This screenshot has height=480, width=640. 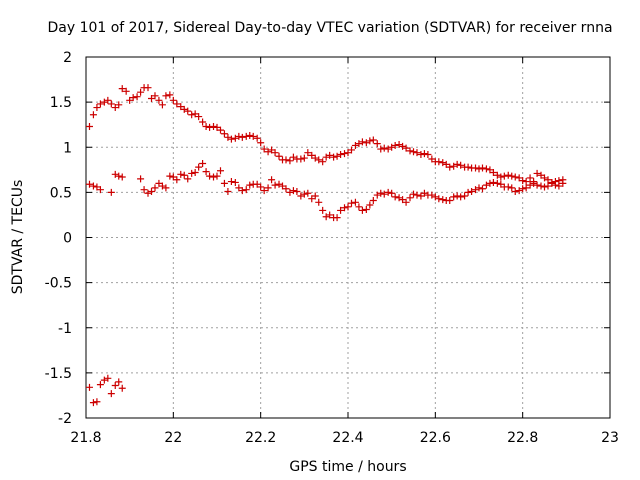 What do you see at coordinates (260, 438) in the screenshot?
I see `x-tick-label: 22.2` at bounding box center [260, 438].